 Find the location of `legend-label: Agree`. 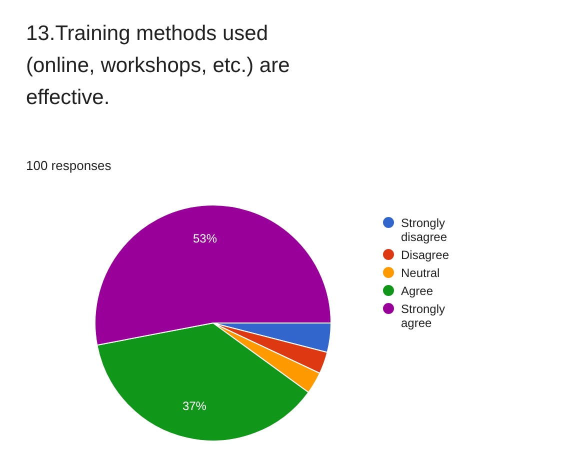

legend-label: Agree is located at coordinates (417, 291).